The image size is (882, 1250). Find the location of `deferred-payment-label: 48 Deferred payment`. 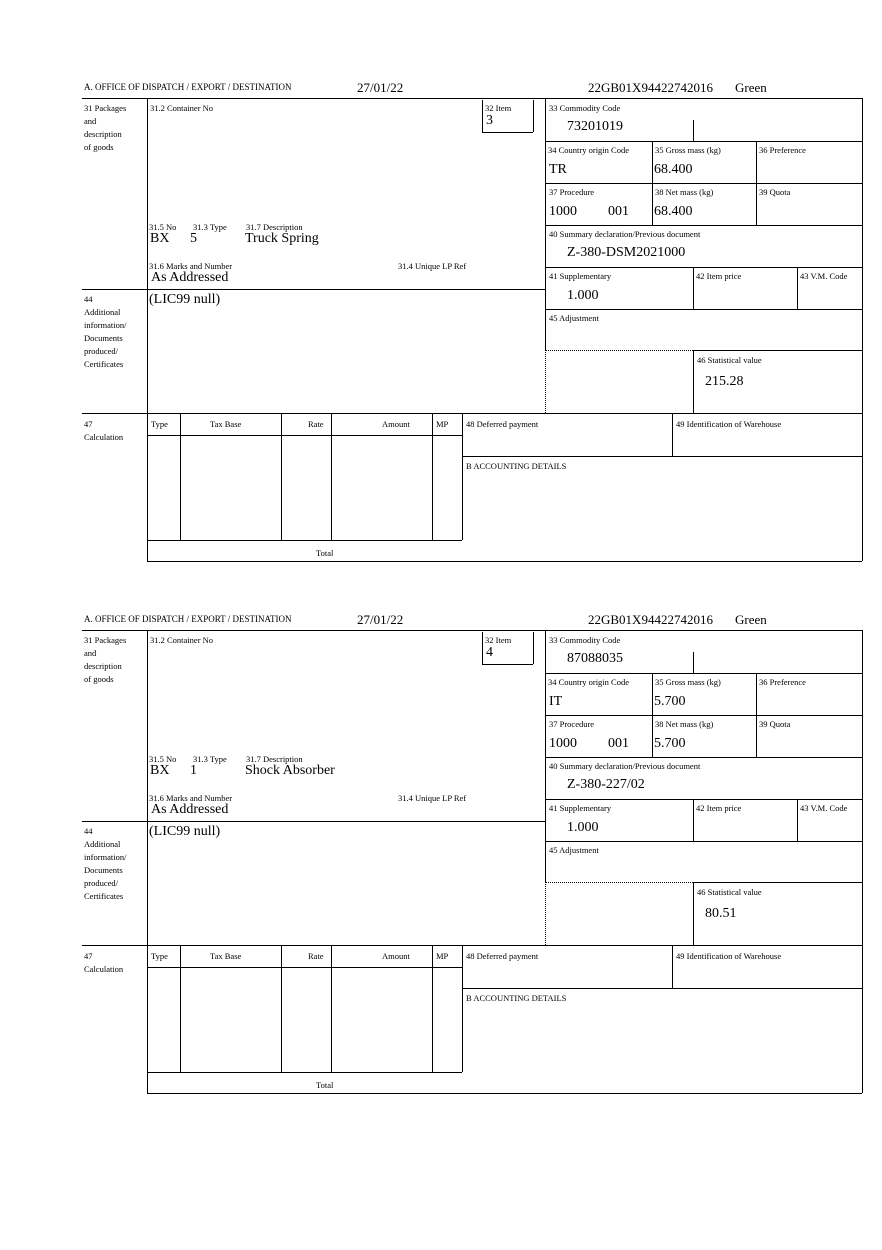

deferred-payment-label: 48 Deferred payment is located at coordinates (502, 956).